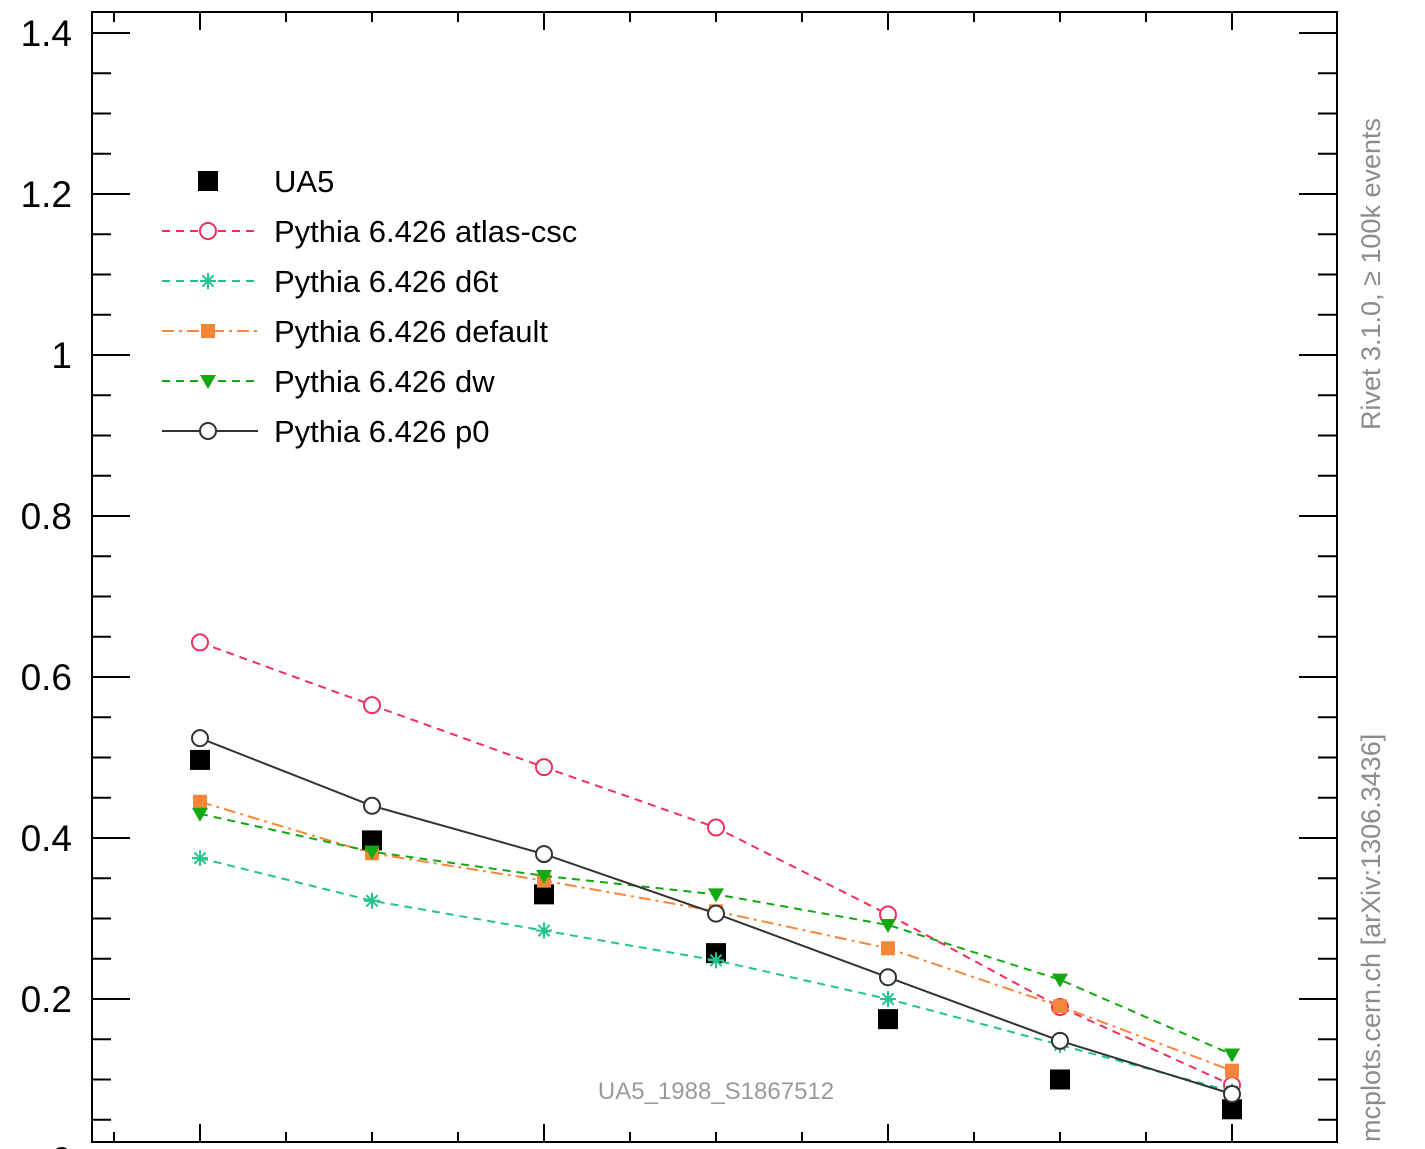  What do you see at coordinates (386, 281) in the screenshot?
I see `legend-label: Pythia 6.426 d6t` at bounding box center [386, 281].